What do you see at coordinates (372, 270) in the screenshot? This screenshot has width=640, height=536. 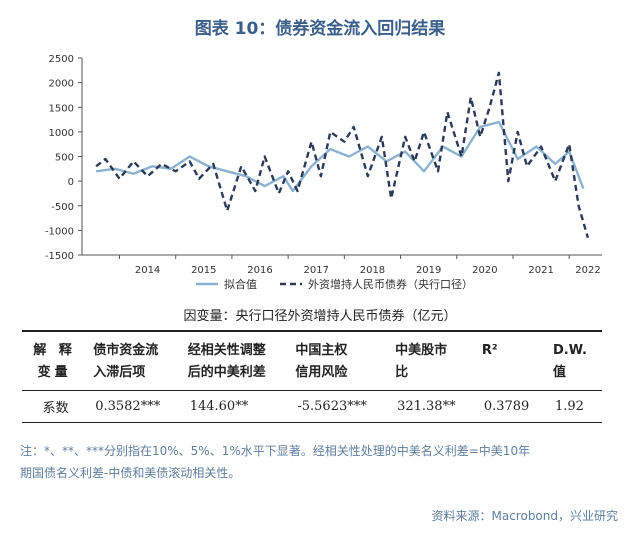 I see `x-tick-label: 2018` at bounding box center [372, 270].